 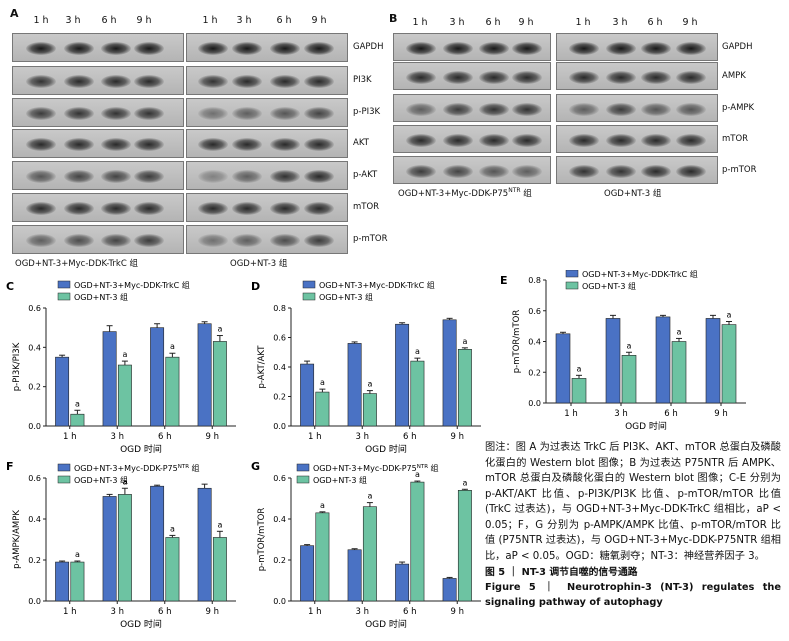 I want to click on blot-row-label: p-mTOR, so click(x=739, y=170).